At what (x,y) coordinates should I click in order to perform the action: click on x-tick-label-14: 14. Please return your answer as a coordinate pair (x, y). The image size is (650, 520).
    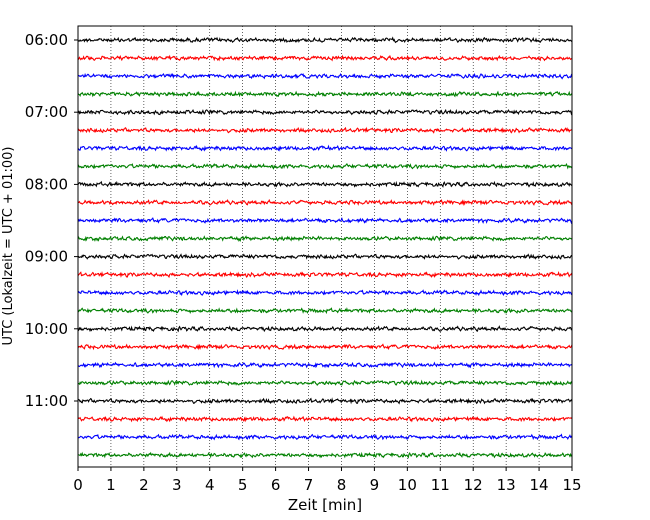
    Looking at the image, I should click on (539, 485).